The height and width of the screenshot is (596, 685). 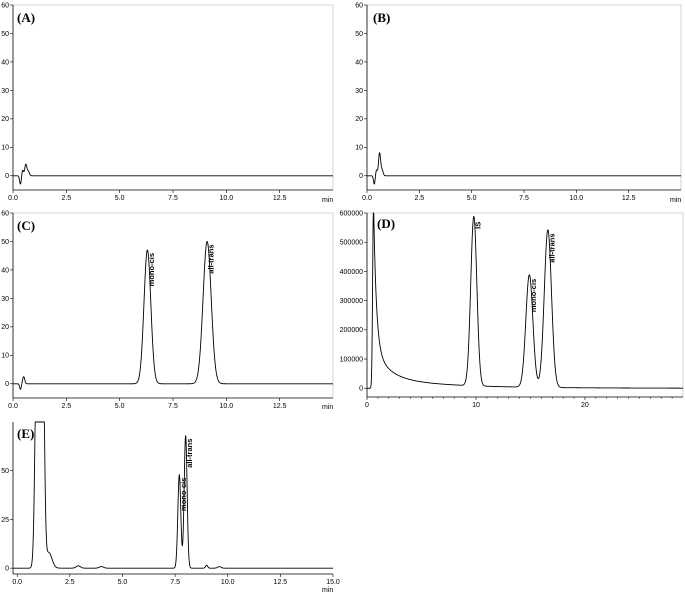 I want to click on panel-a-frame, so click(x=173, y=97).